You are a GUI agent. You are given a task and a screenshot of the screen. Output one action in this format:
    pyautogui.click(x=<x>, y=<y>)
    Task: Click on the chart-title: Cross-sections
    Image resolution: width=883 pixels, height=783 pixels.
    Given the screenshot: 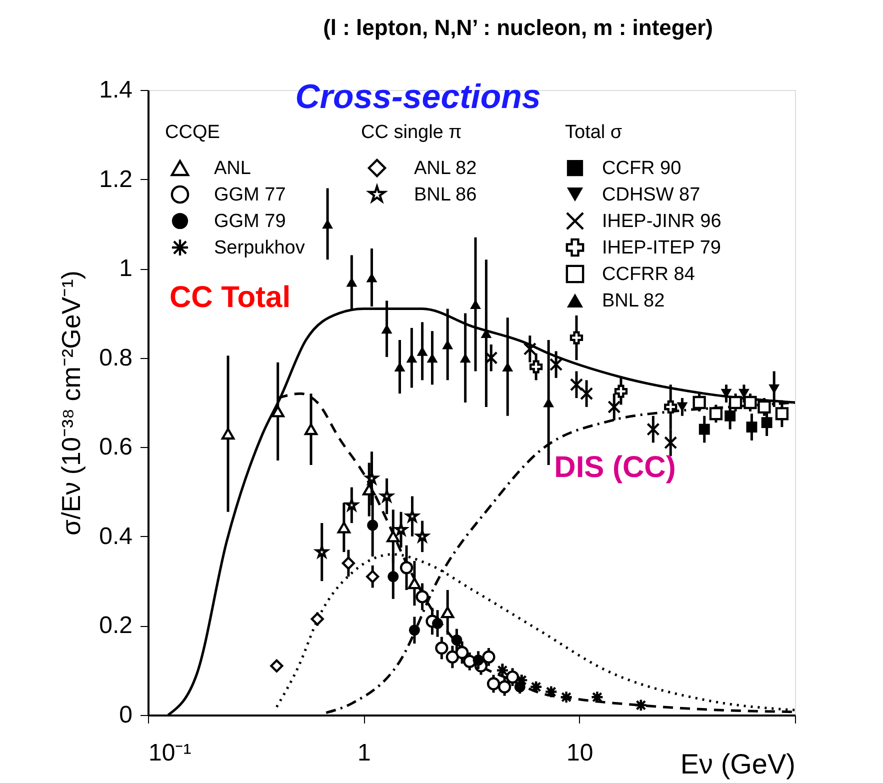 What is the action you would take?
    pyautogui.click(x=418, y=97)
    